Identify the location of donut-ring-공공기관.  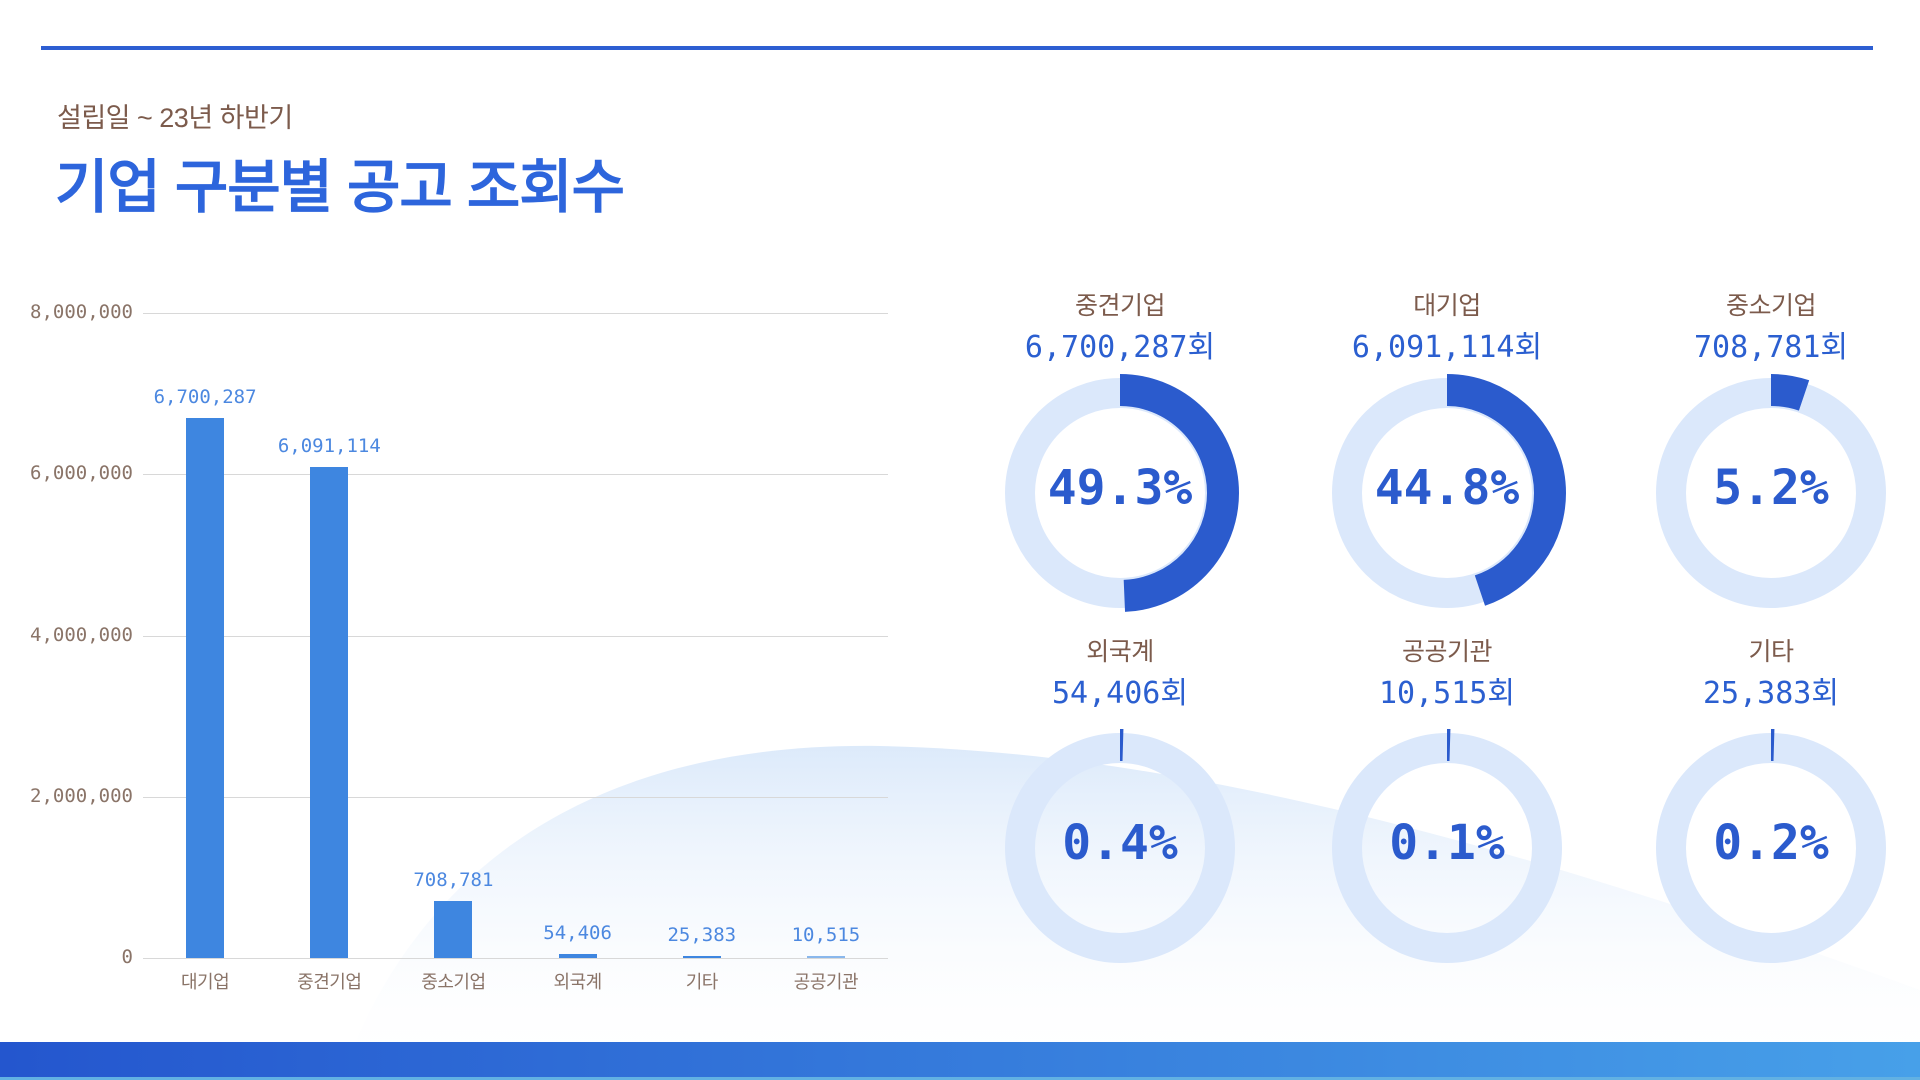
(1447, 848).